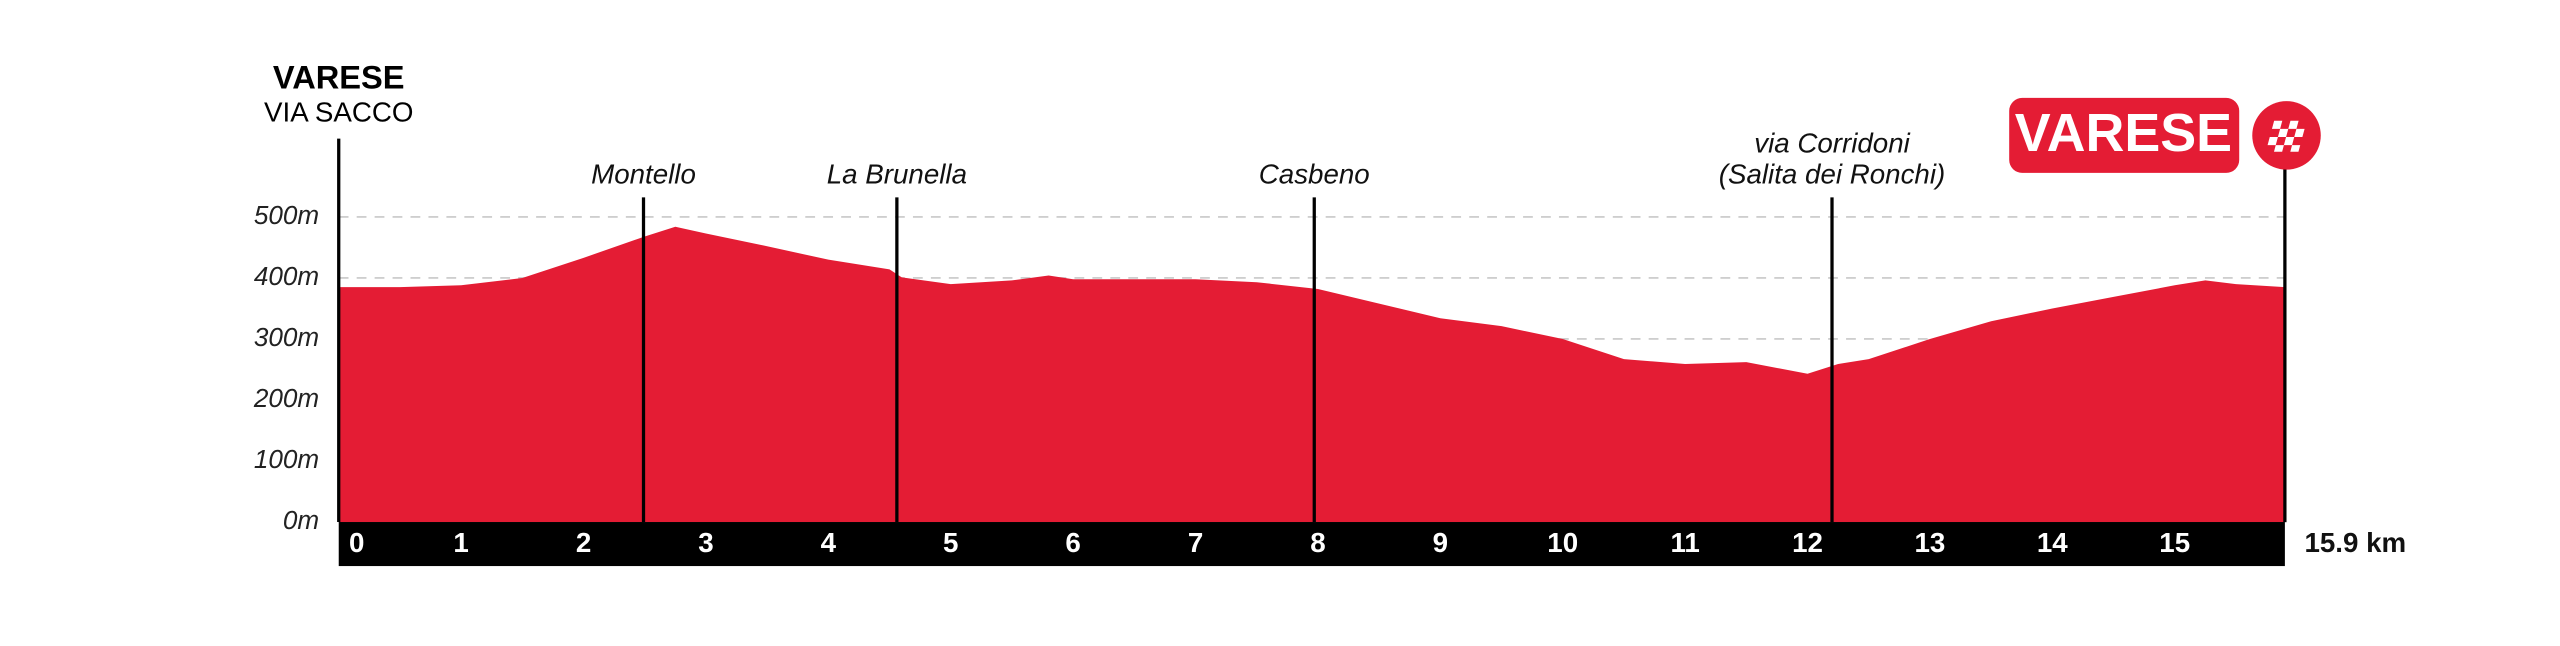 This screenshot has width=2560, height=646. Describe the element at coordinates (897, 174) in the screenshot. I see `climb-label: La Brunella` at that location.